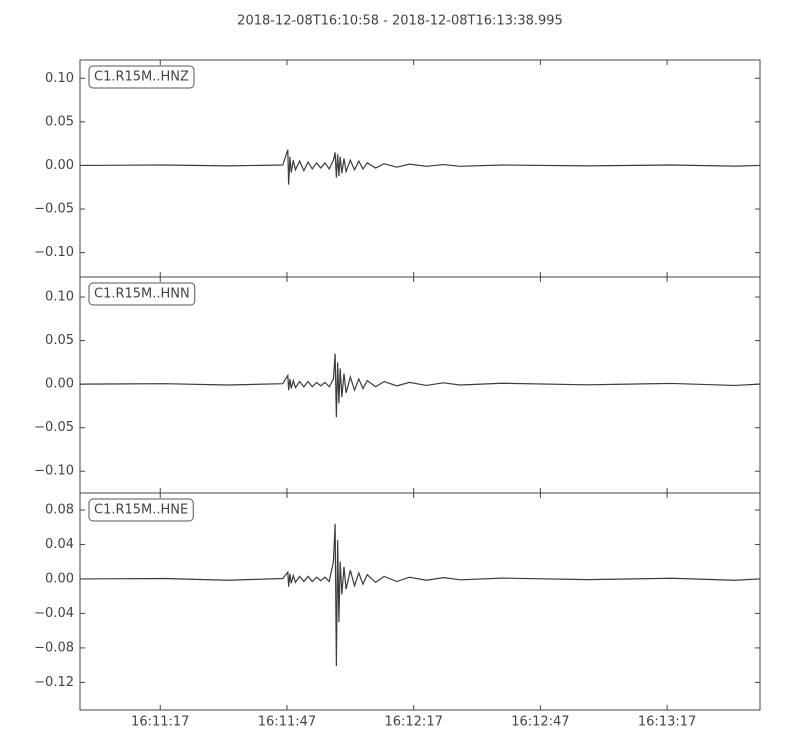 This screenshot has width=800, height=750. I want to click on y-tick-label: −0.12, so click(54, 682).